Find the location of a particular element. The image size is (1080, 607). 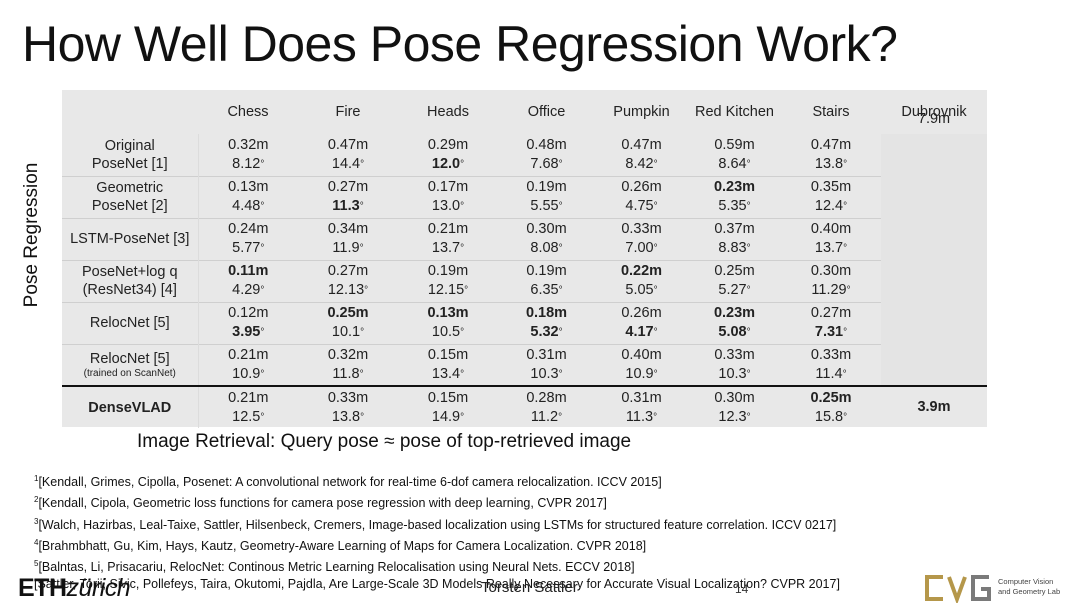

column-header: Red Kitchen is located at coordinates (734, 112).